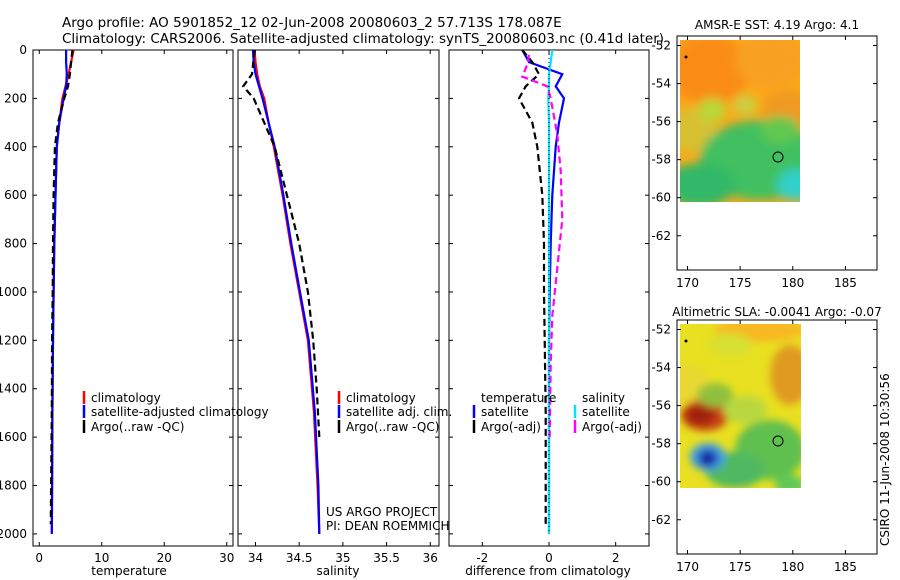 The width and height of the screenshot is (900, 580). Describe the element at coordinates (15, 98) in the screenshot. I see `y-tick-label: 200` at that location.